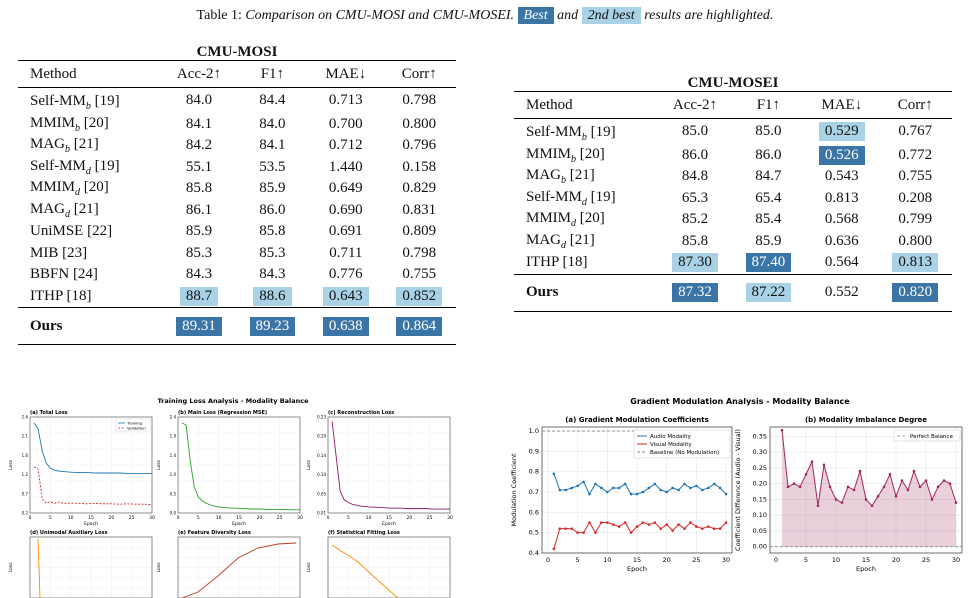  What do you see at coordinates (321, 513) in the screenshot?
I see `y-tick-label: 0.01` at bounding box center [321, 513].